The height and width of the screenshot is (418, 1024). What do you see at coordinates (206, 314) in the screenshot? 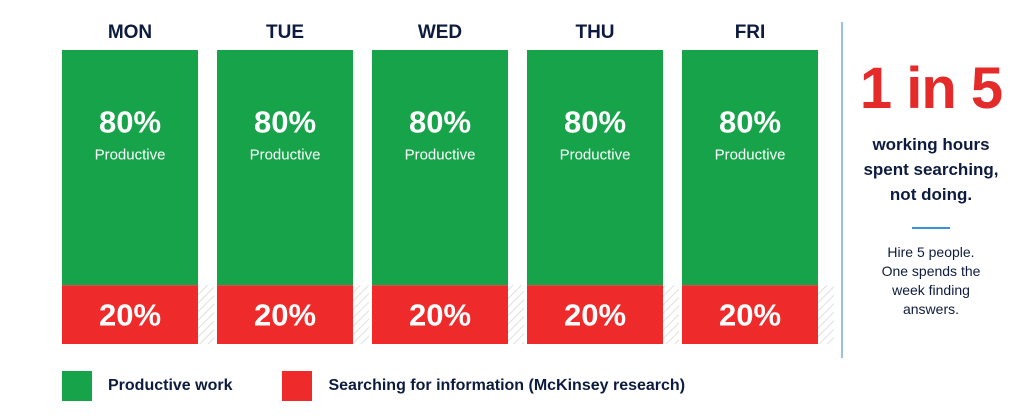
I see `bar-hatch-mon` at bounding box center [206, 314].